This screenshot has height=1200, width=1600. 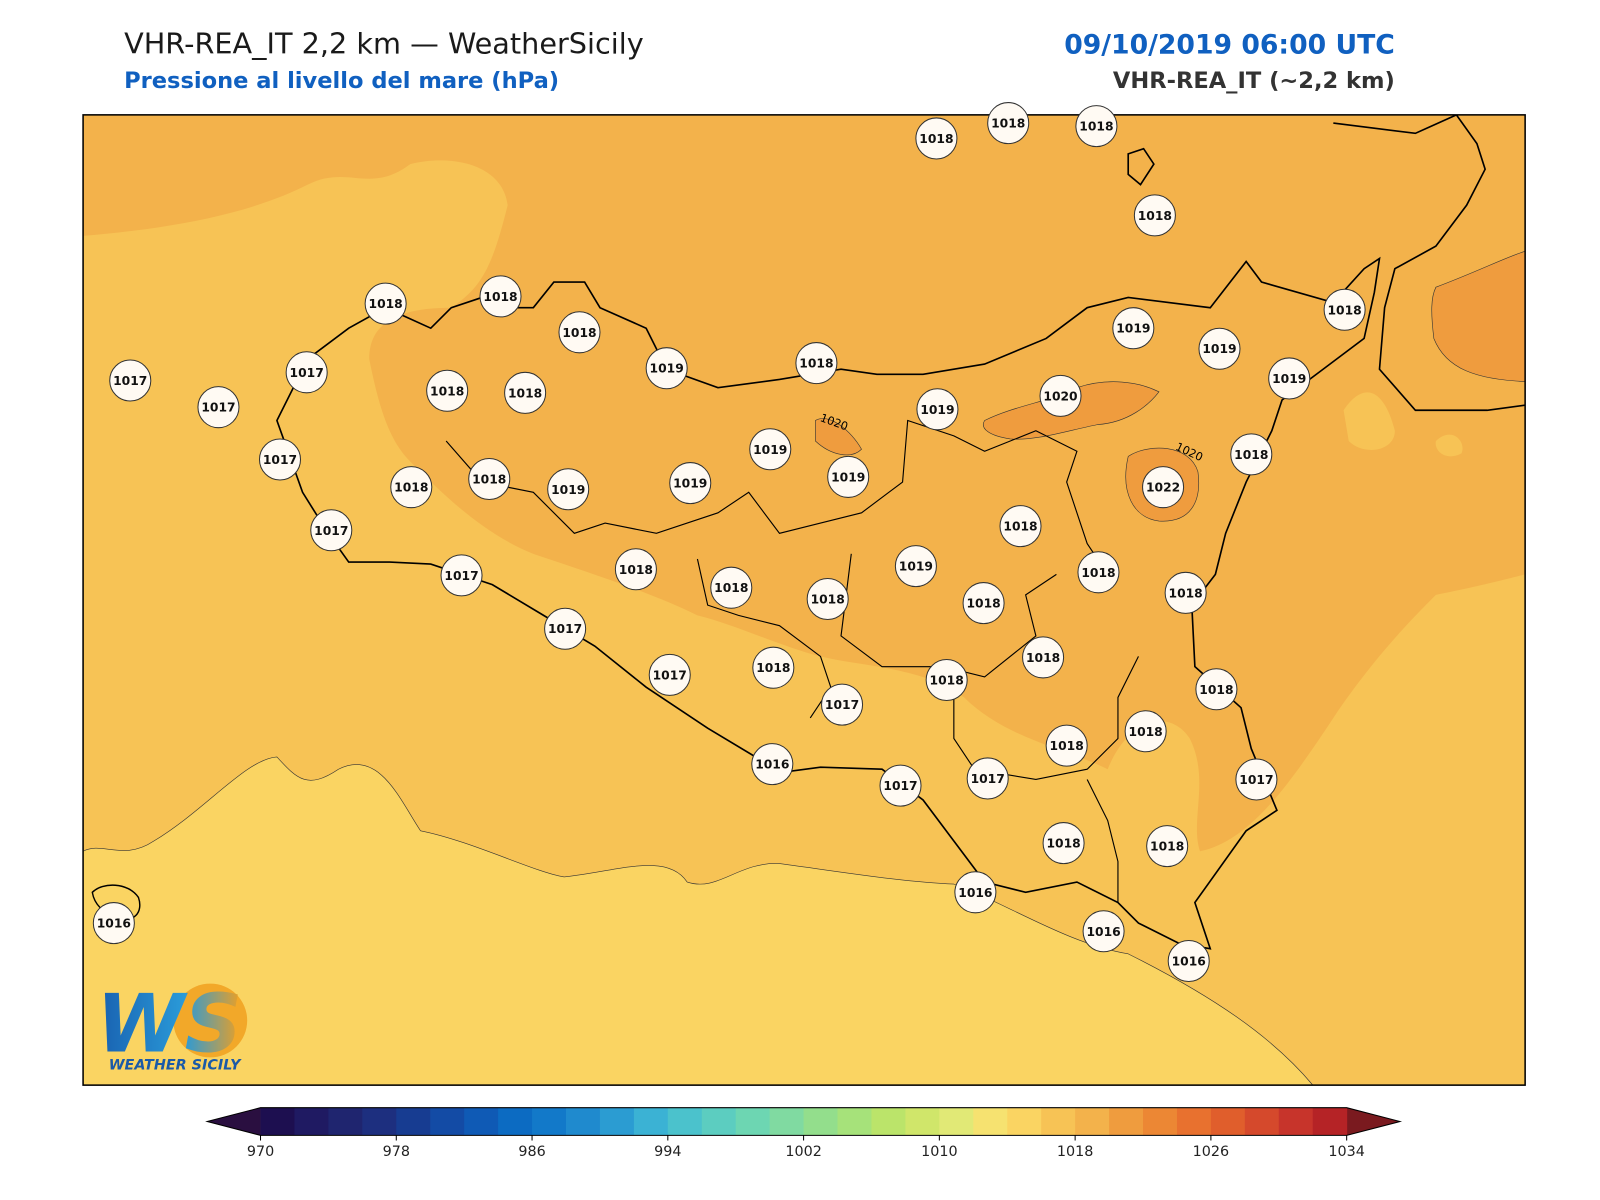 I want to click on logo-name: WEATHER SICILY, so click(x=175, y=1066).